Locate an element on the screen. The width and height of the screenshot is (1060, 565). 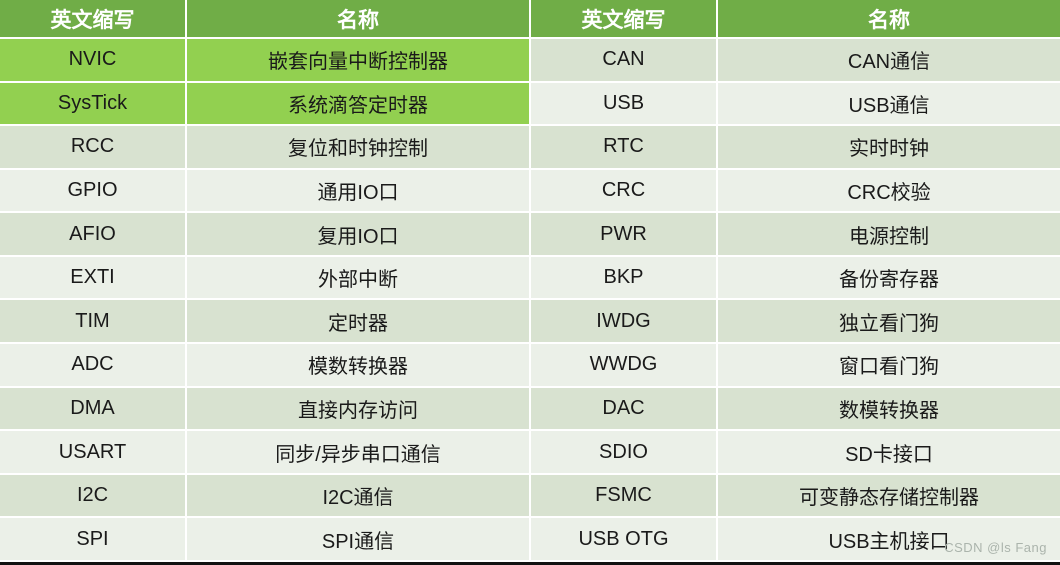
cell-abbr-left: SPI is located at coordinates (92, 539).